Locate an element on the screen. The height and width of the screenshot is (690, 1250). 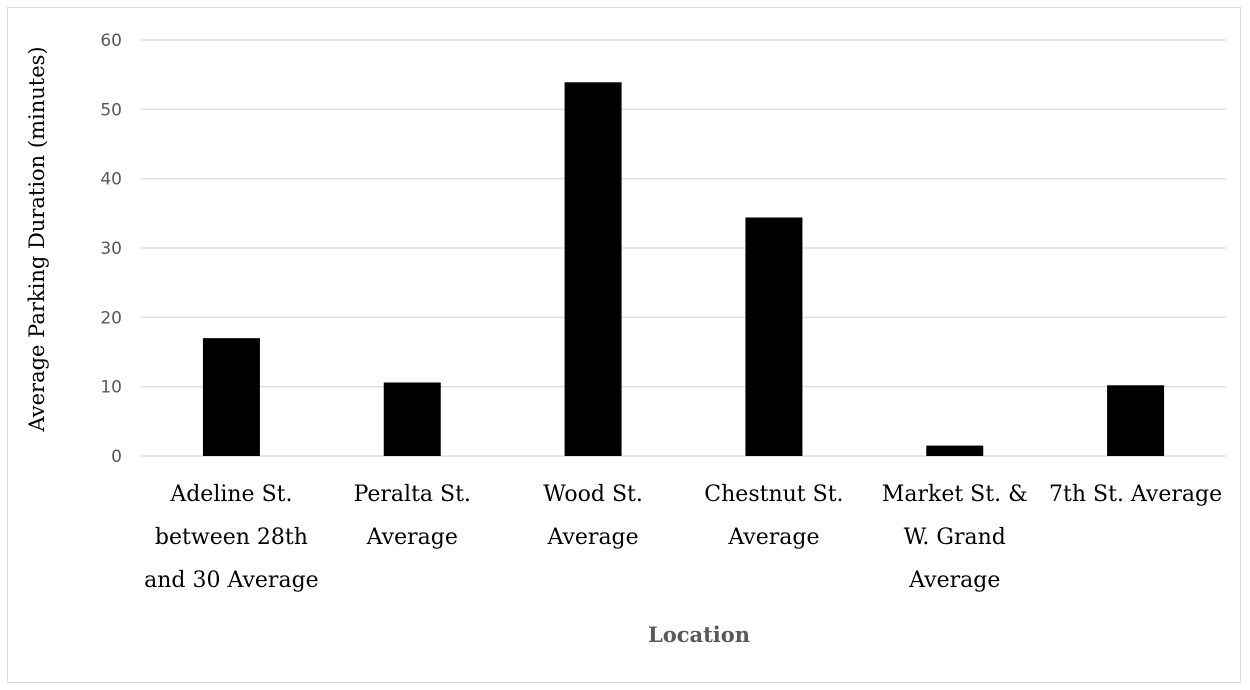
x-category-label: Peralta St. Average is located at coordinates (412, 516).